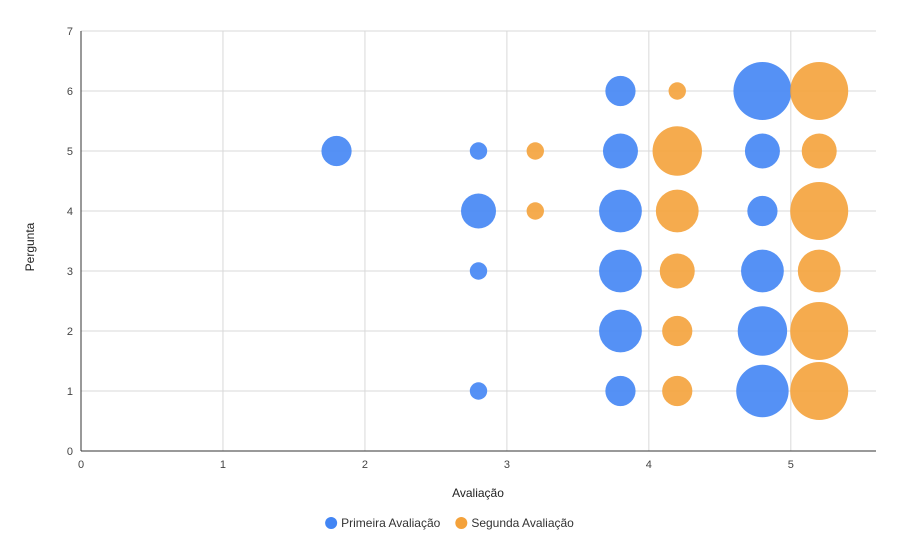  What do you see at coordinates (507, 465) in the screenshot?
I see `x-tick-label: 3` at bounding box center [507, 465].